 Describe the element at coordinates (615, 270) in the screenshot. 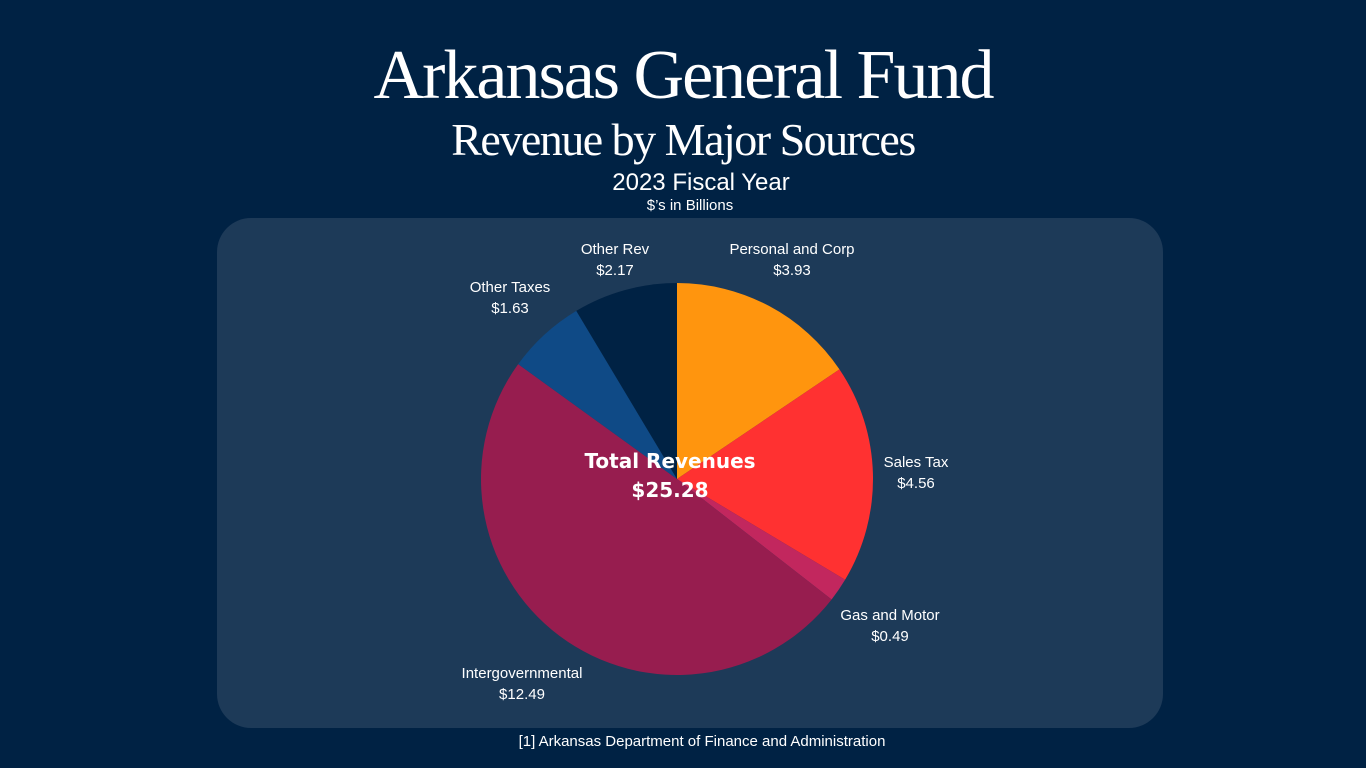

I see `slice-label-value: $2.17` at that location.